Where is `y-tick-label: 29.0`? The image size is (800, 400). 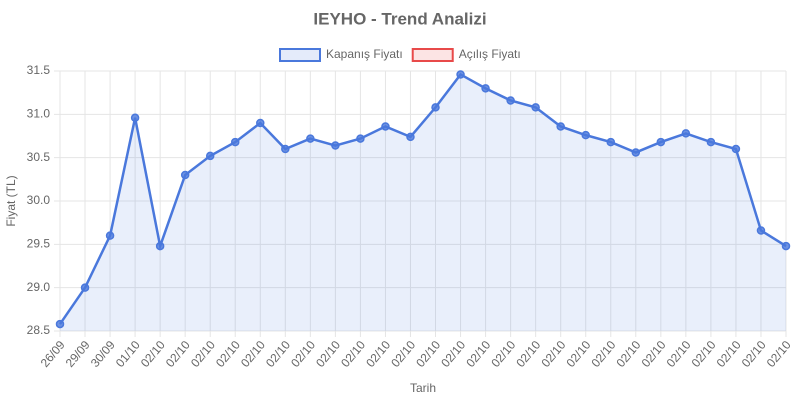
y-tick-label: 29.0 is located at coordinates (39, 287).